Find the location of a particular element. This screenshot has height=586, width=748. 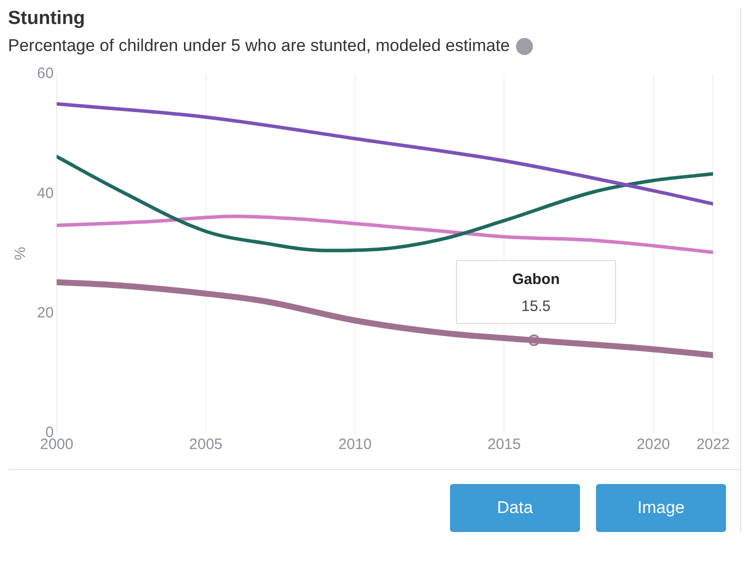

tooltip: Gabon 15.5 is located at coordinates (536, 292).